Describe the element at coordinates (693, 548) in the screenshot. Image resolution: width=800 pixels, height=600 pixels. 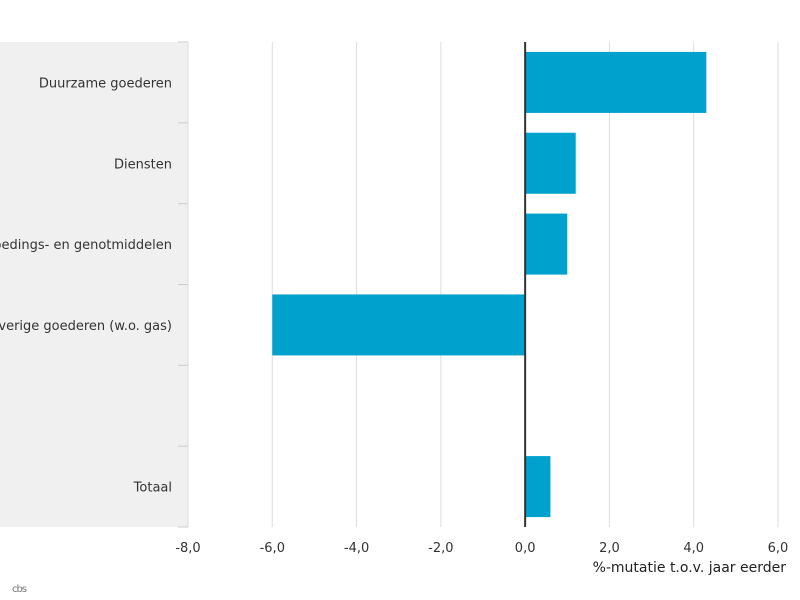
I see `x-tick-label: 4,0` at that location.